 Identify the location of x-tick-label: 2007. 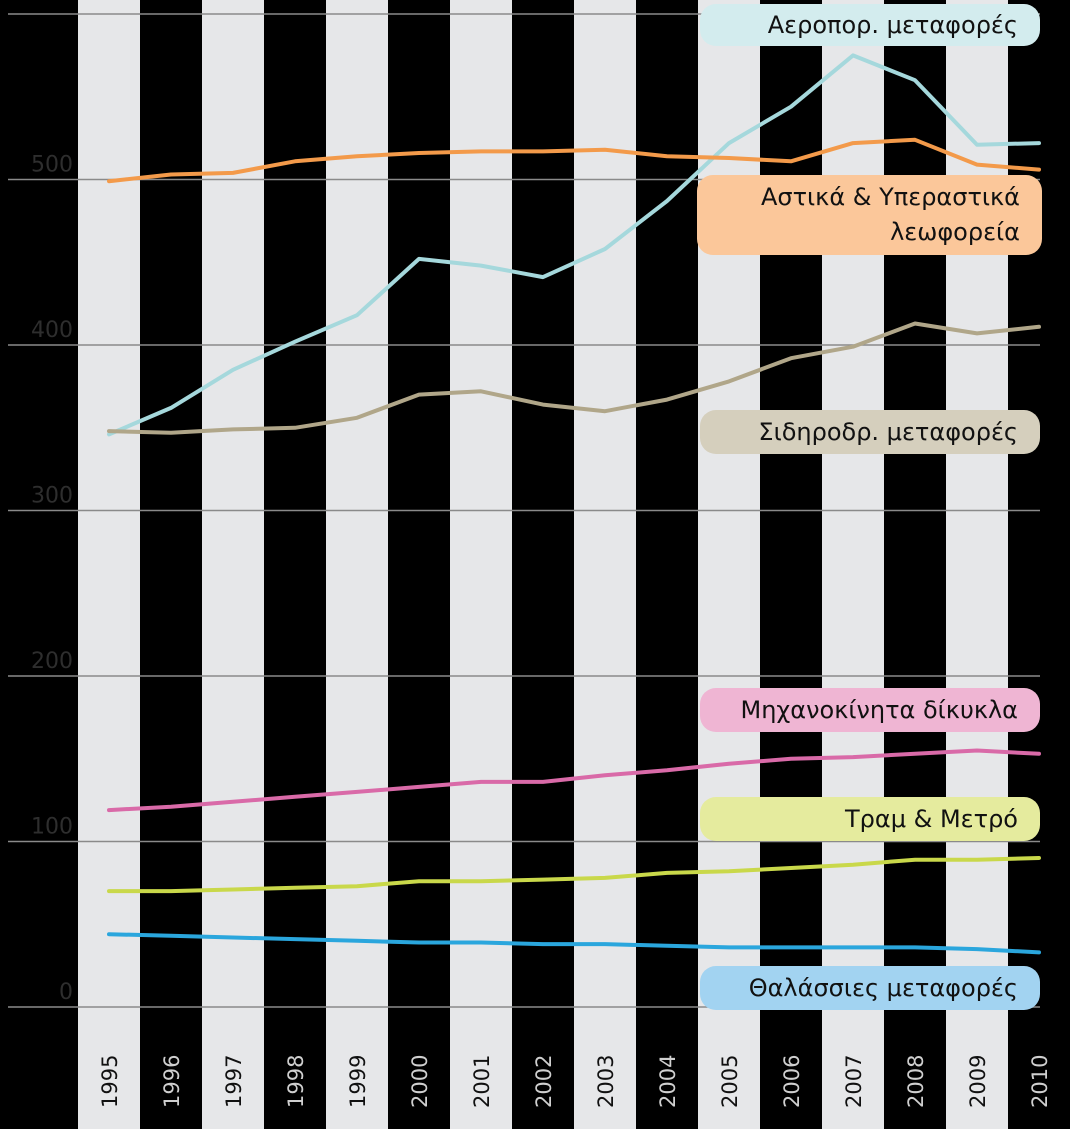
(854, 1081).